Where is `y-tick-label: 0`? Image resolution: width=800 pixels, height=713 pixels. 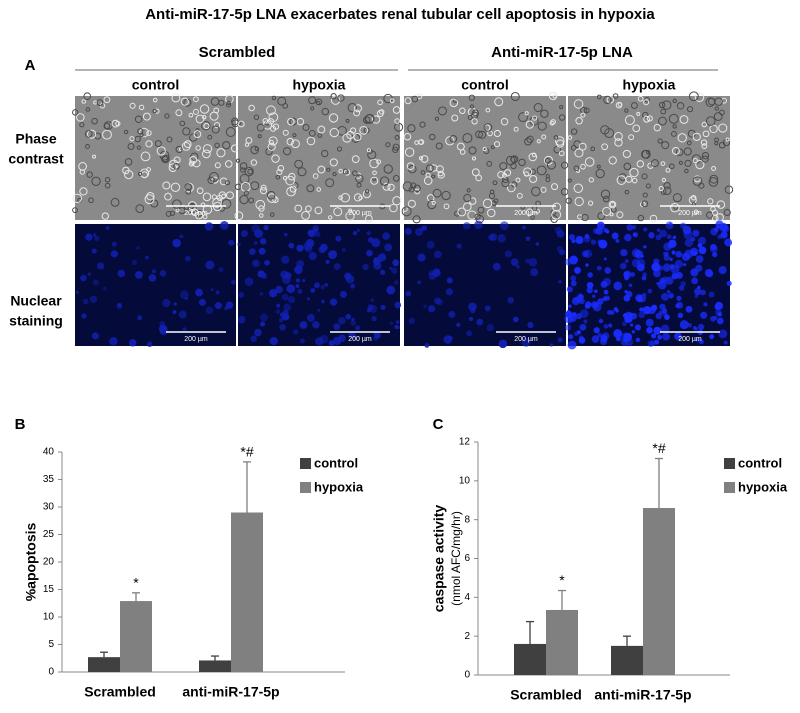 y-tick-label: 0 is located at coordinates (467, 675).